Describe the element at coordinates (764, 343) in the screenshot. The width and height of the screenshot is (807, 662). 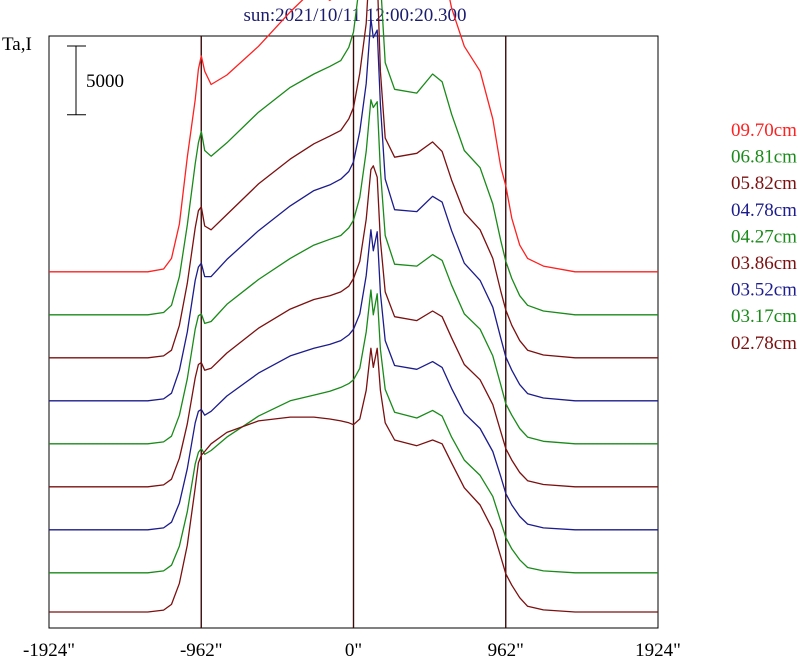
I see `legend-entry: 02.78cm` at that location.